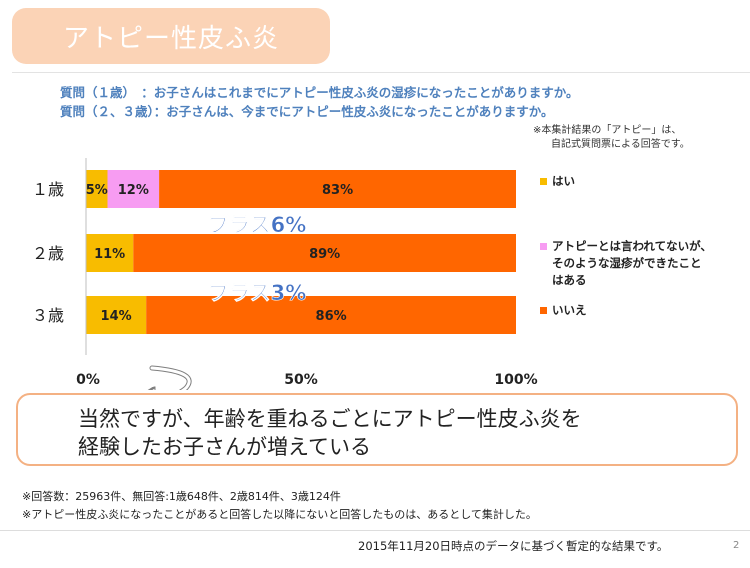 The image size is (750, 568). I want to click on footer-disclaimer: 2015年11月20日時点のデータに基づく暫定的な結果です。, so click(513, 546).